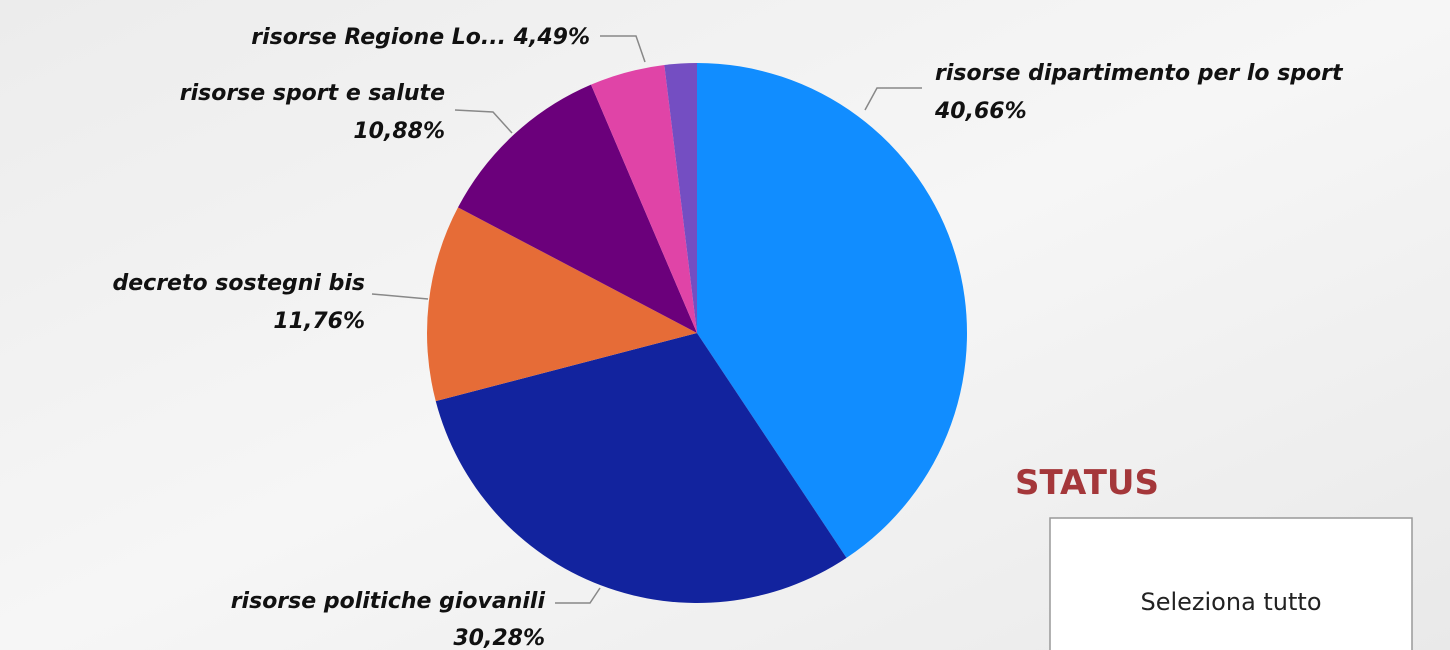 This screenshot has width=1450, height=650. I want to click on category-label: risorse dipartimento per lo sport, so click(1139, 73).